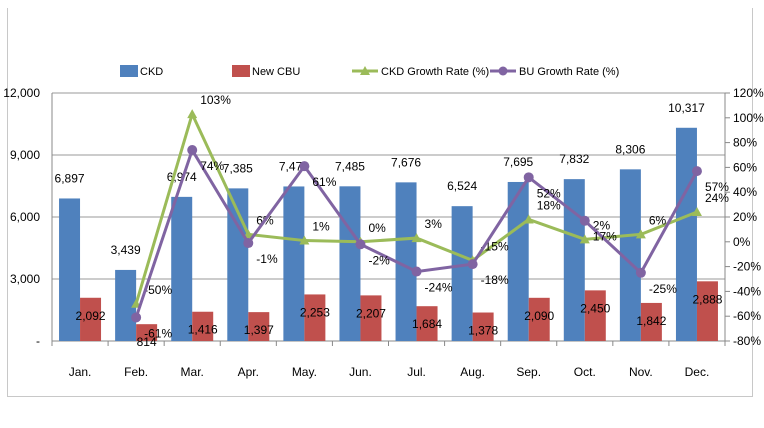 This screenshot has width=764, height=428. What do you see at coordinates (717, 187) in the screenshot?
I see `line-data-label: 57%` at bounding box center [717, 187].